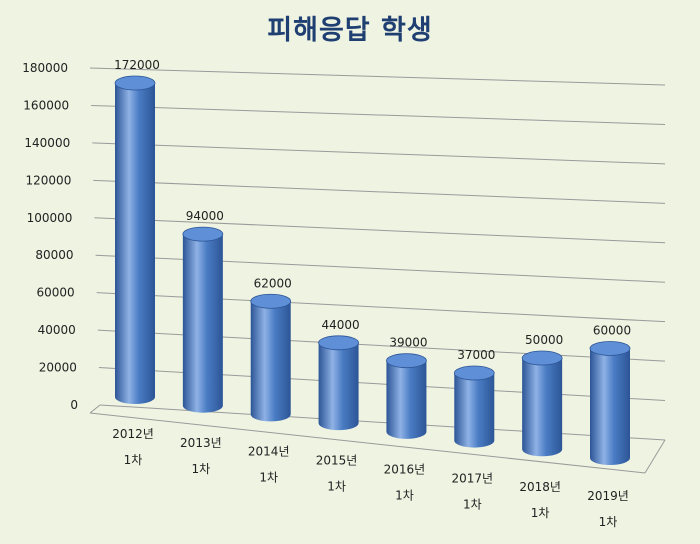 The image size is (700, 544). I want to click on x-tick-label: 2013년, so click(201, 443).